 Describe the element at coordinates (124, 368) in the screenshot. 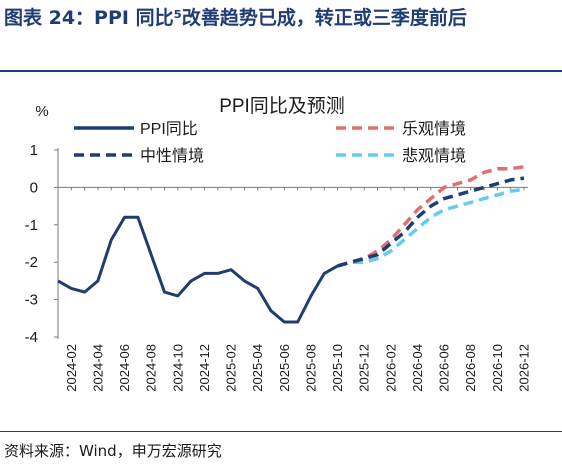

I see `x-tick-label: 2024-06` at that location.